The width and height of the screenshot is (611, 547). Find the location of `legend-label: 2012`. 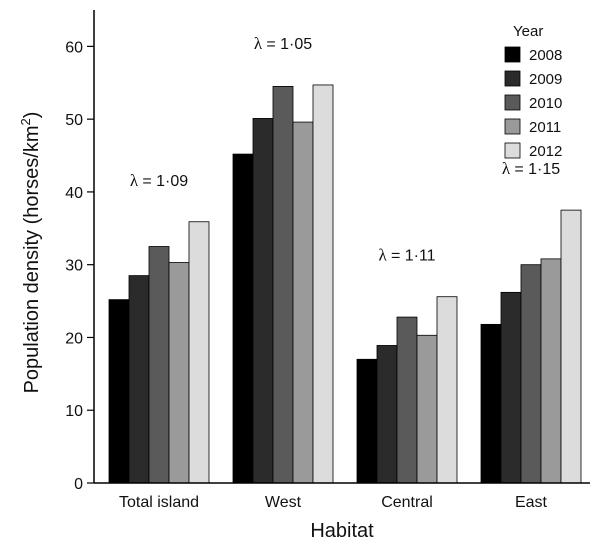

legend-label: 2012 is located at coordinates (545, 151).